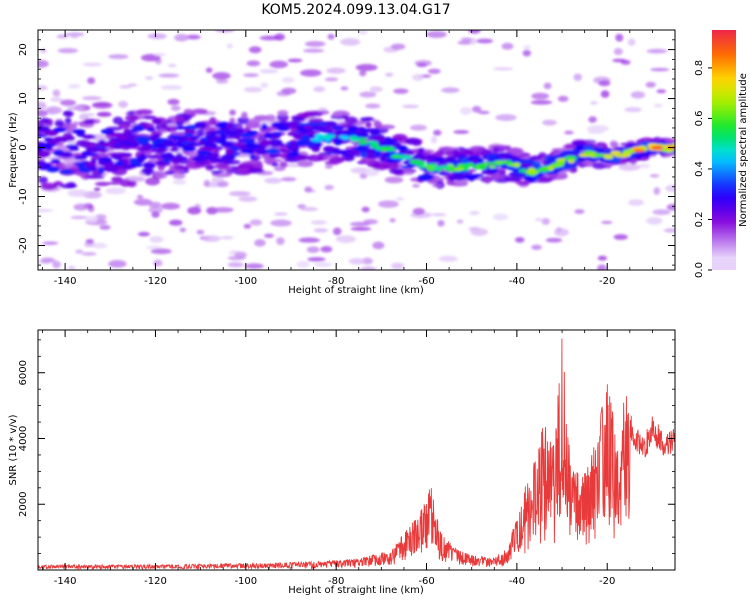 The width and height of the screenshot is (750, 600). I want to click on colorbar-ticks: 0.0 0.2 0.4 0.6 0.8, so click(703, 169).